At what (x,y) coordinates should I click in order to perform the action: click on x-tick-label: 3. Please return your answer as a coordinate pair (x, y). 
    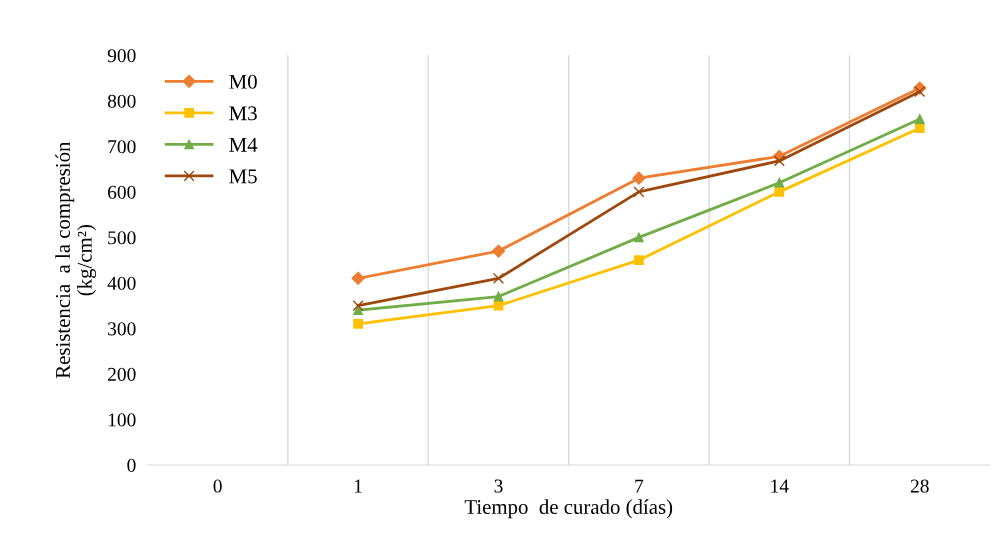
    Looking at the image, I should click on (498, 486).